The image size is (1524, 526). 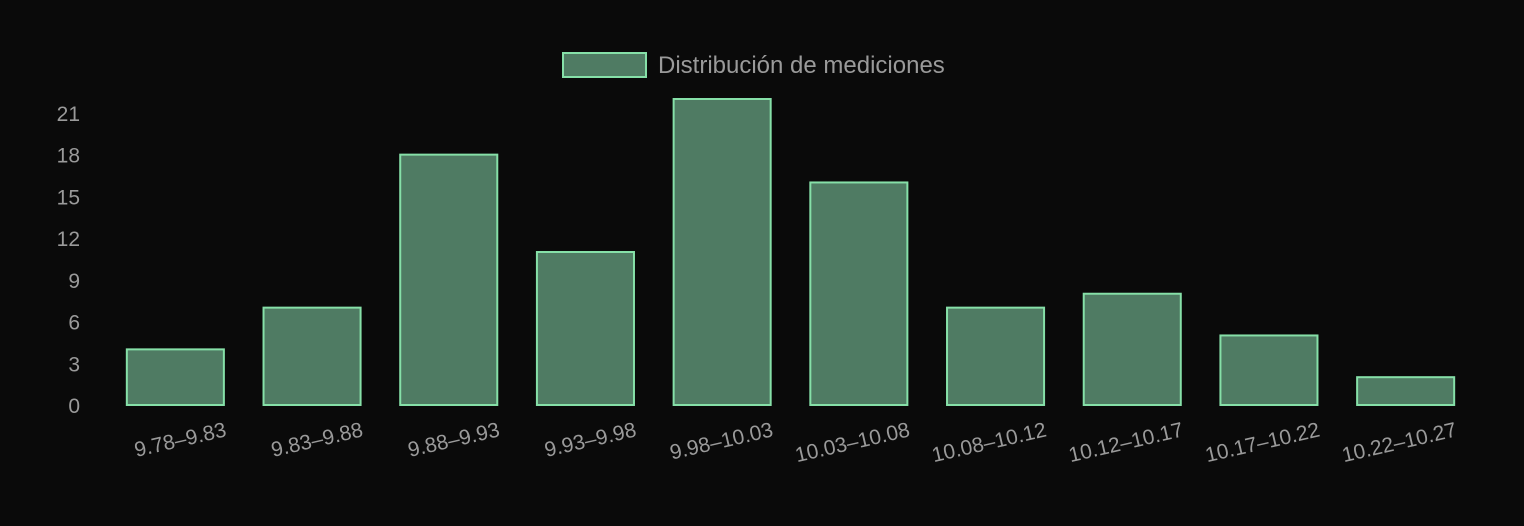 I want to click on y-axis: 0 3 6 9 12 15 18 21, so click(x=68, y=260).